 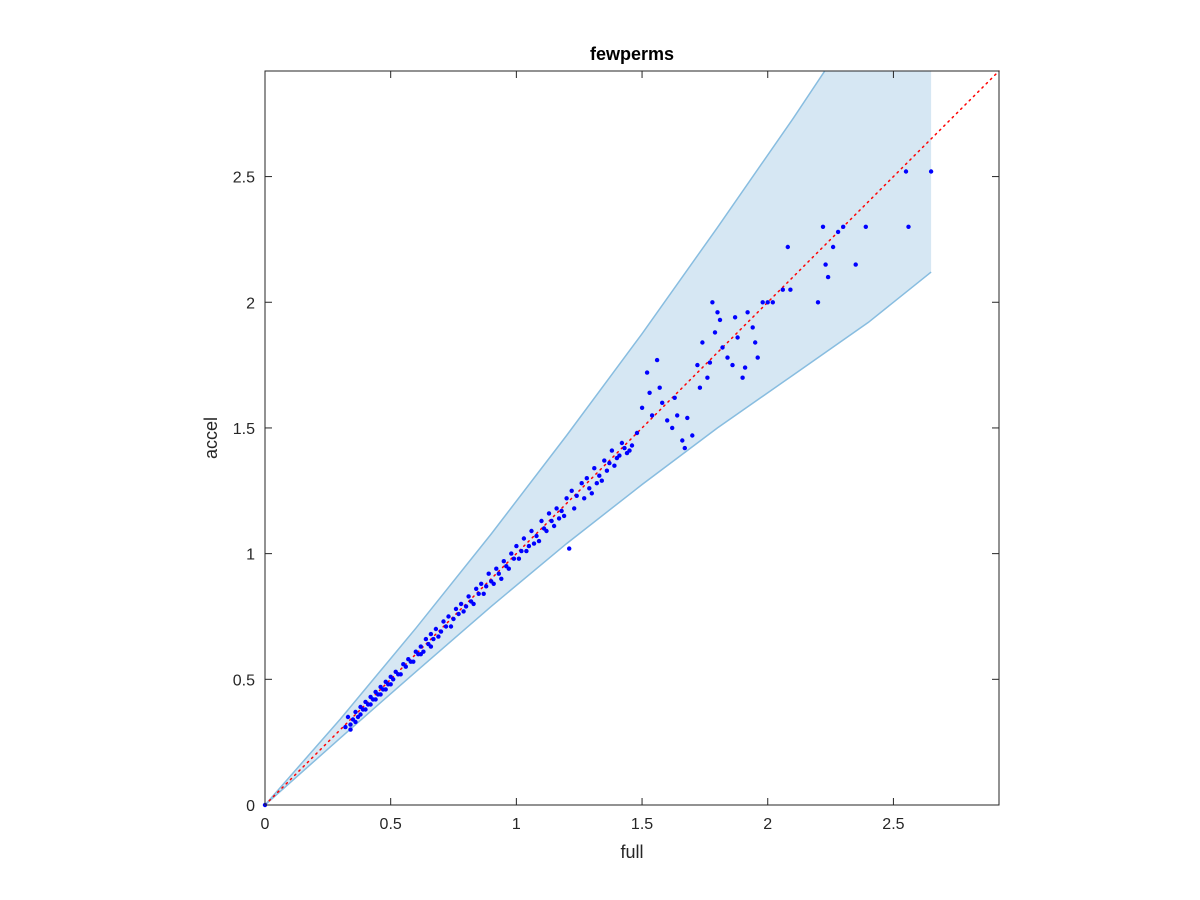 I want to click on x-tick-label: 1.5, so click(x=642, y=824).